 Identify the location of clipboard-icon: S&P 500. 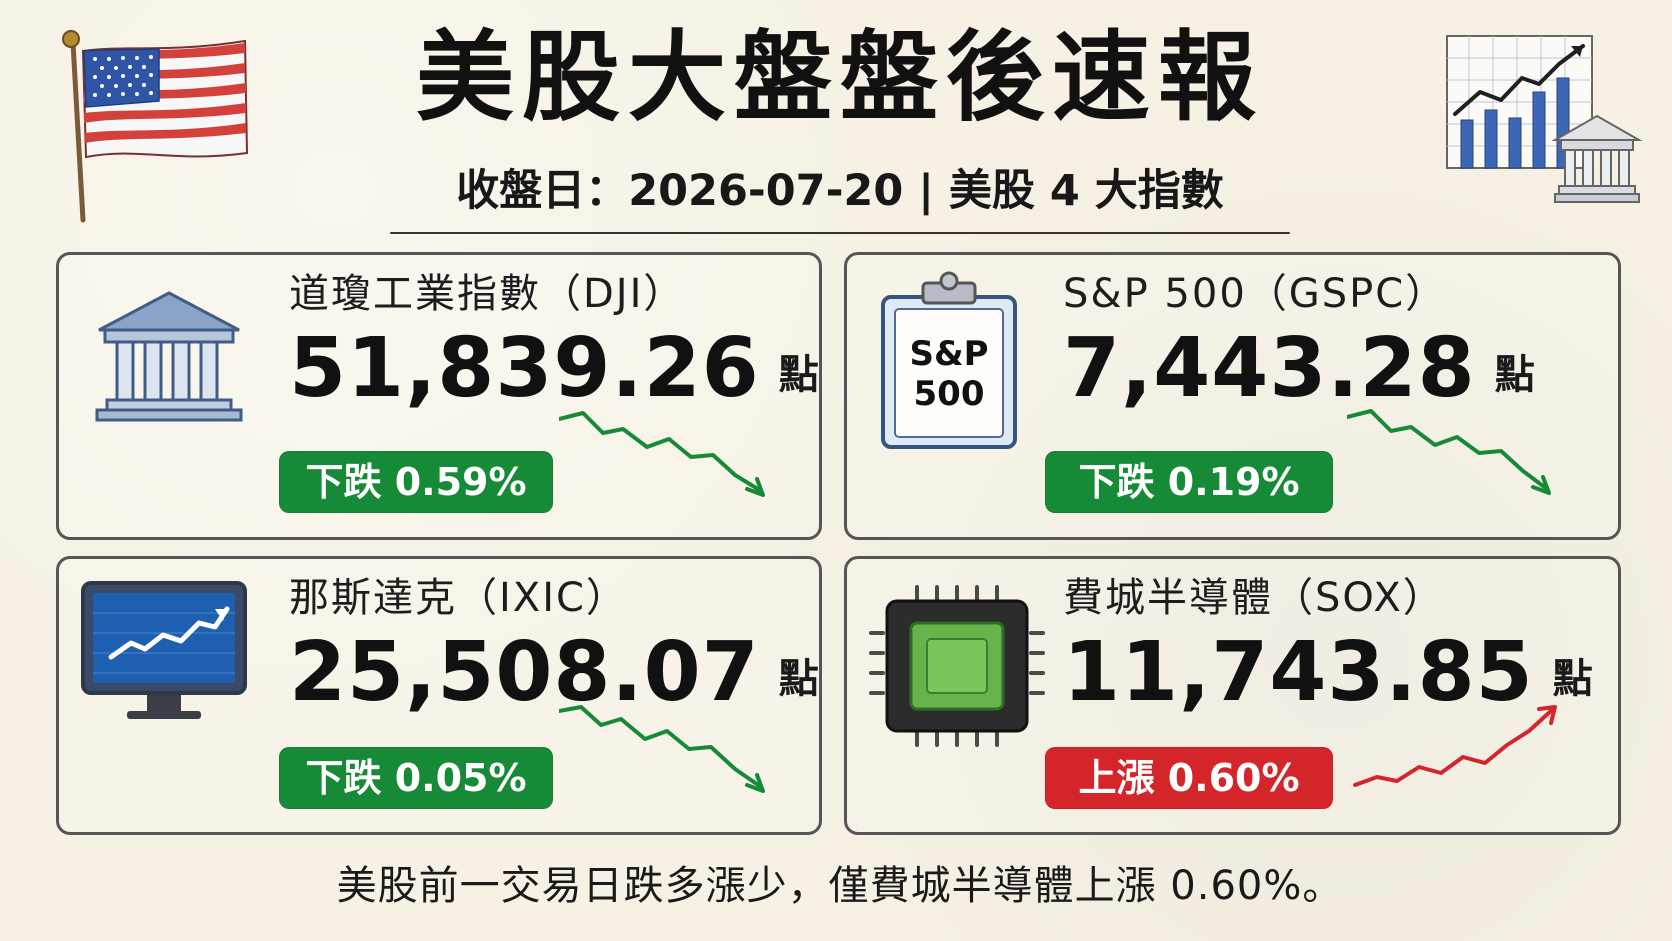
(955, 359).